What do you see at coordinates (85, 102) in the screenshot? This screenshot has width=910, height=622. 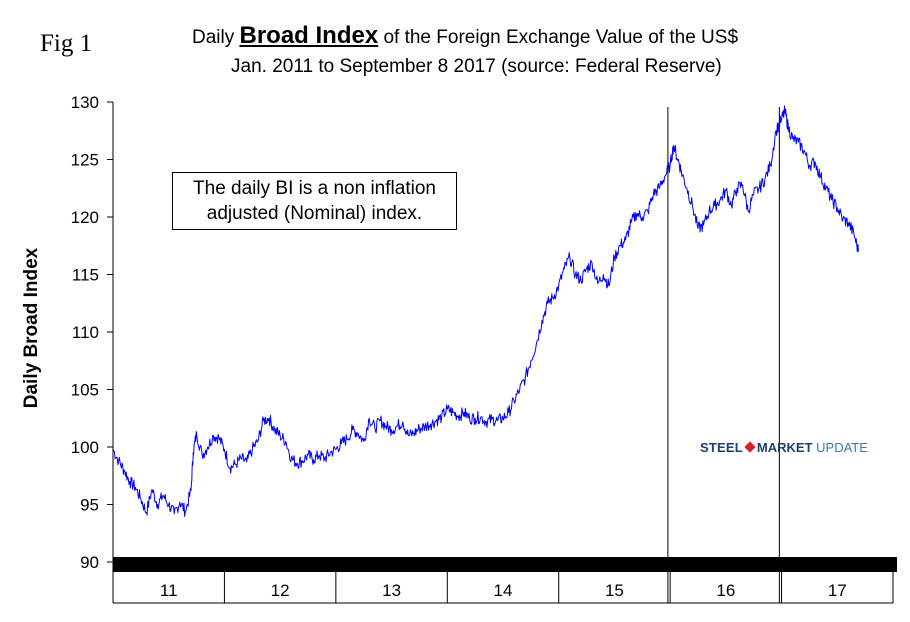 I see `y-tick-label: 130` at bounding box center [85, 102].